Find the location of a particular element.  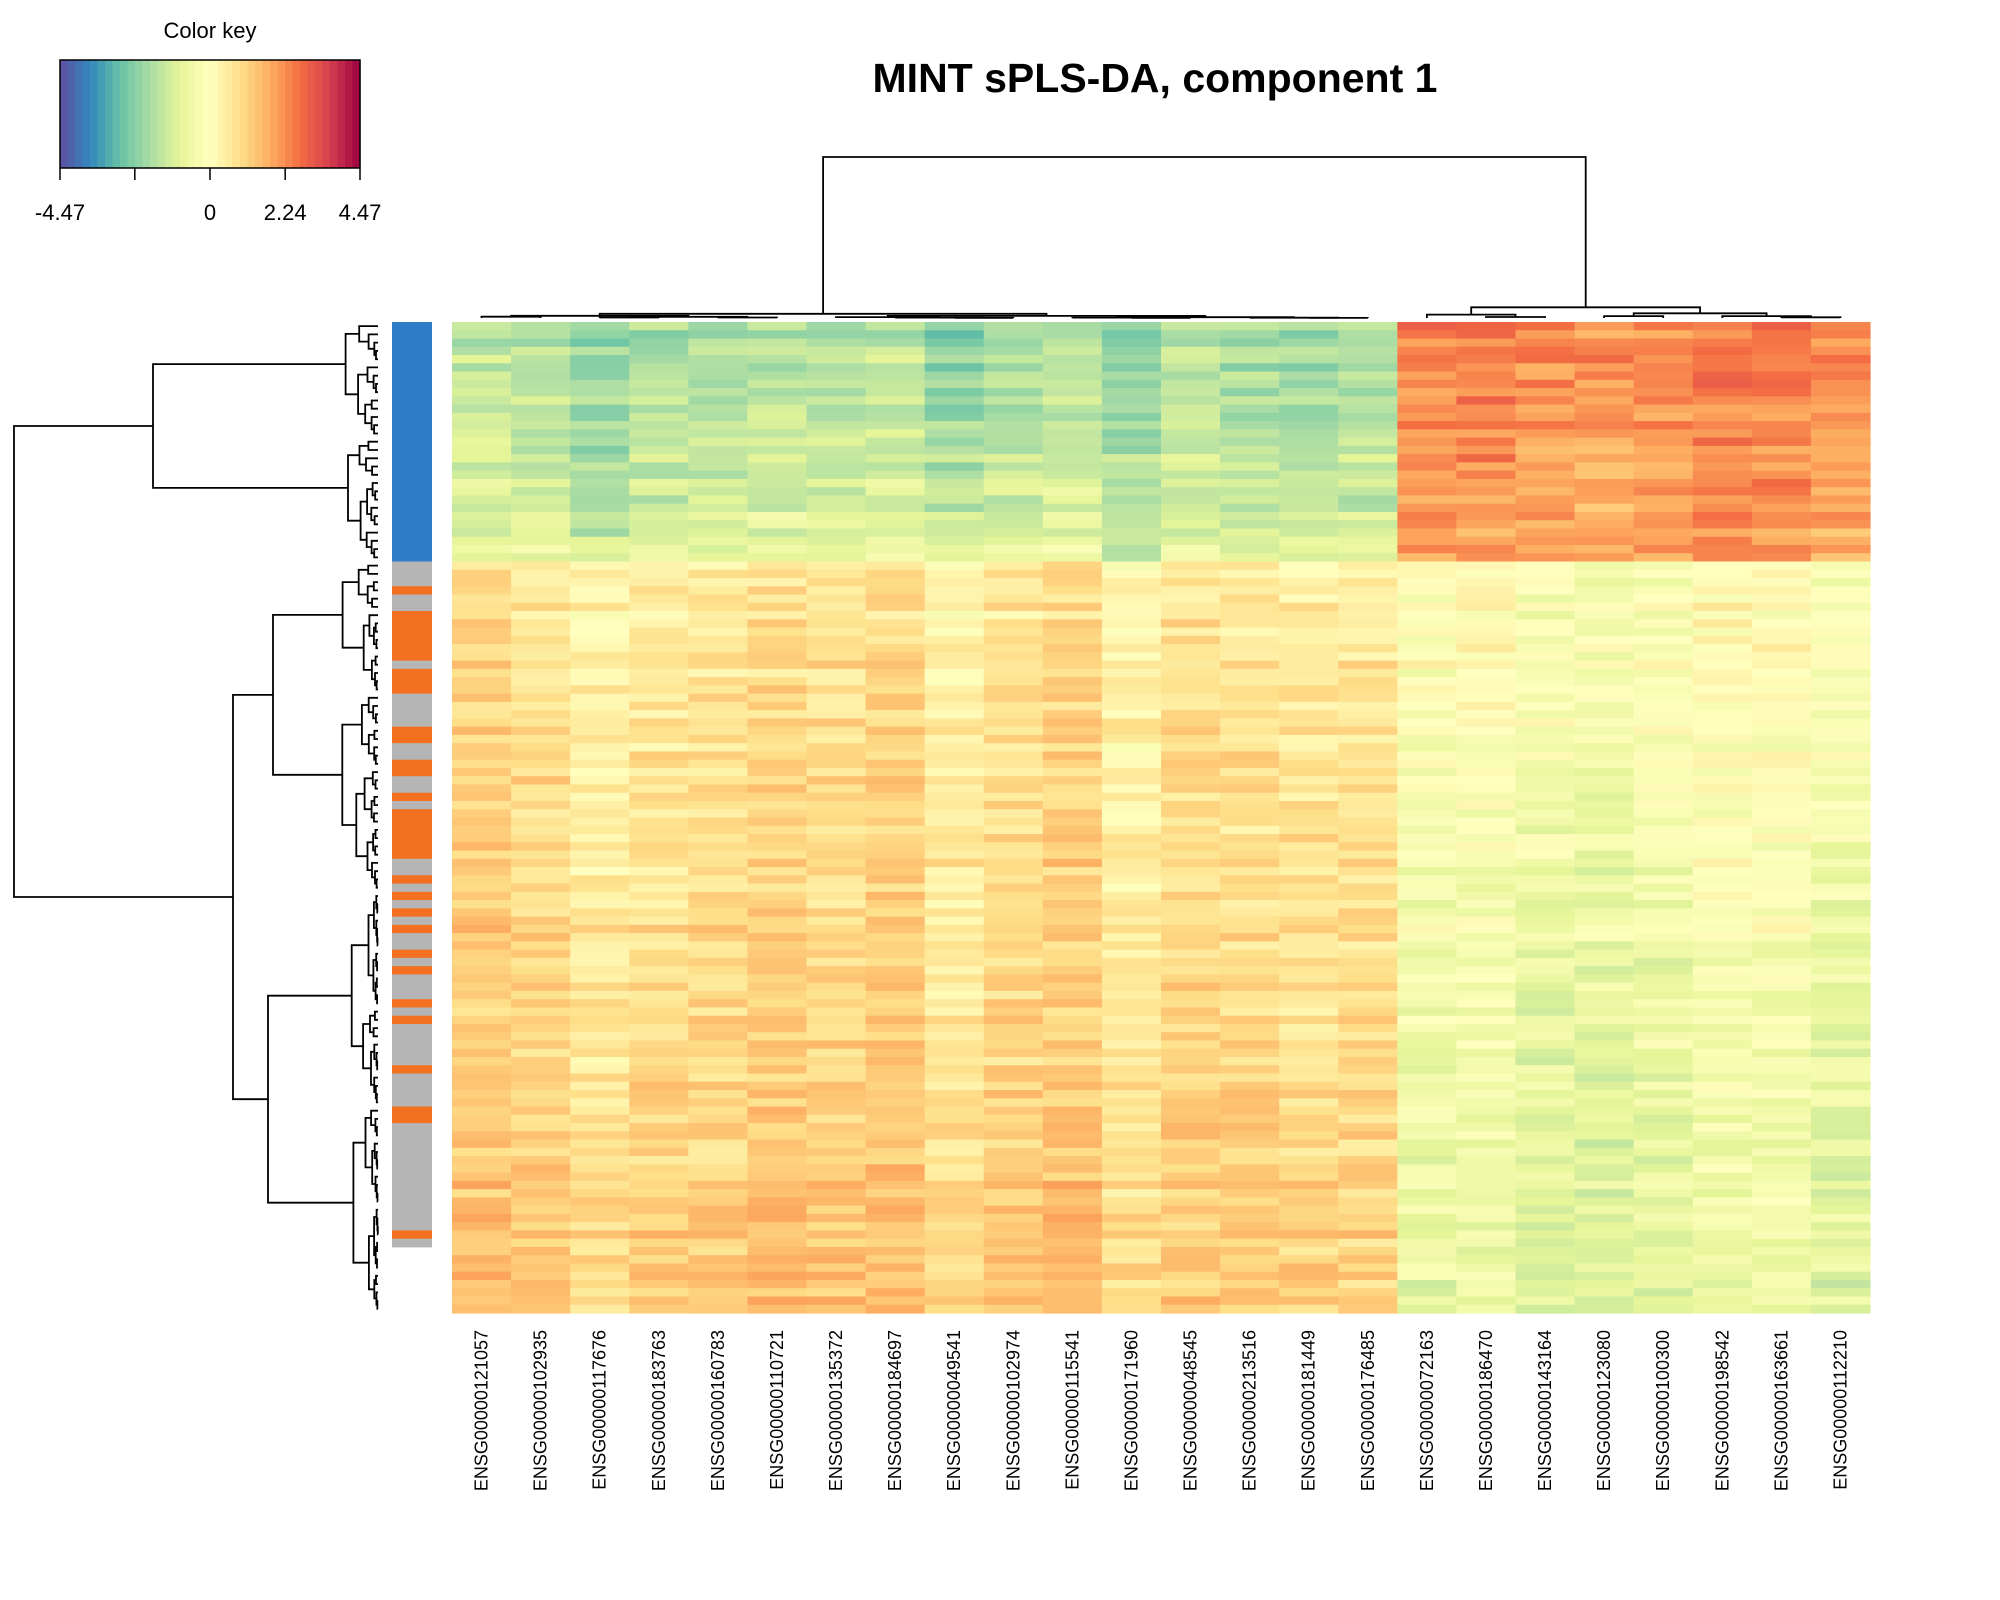

color-key: Color key -4.47 0 2.24 4.47 is located at coordinates (208, 121).